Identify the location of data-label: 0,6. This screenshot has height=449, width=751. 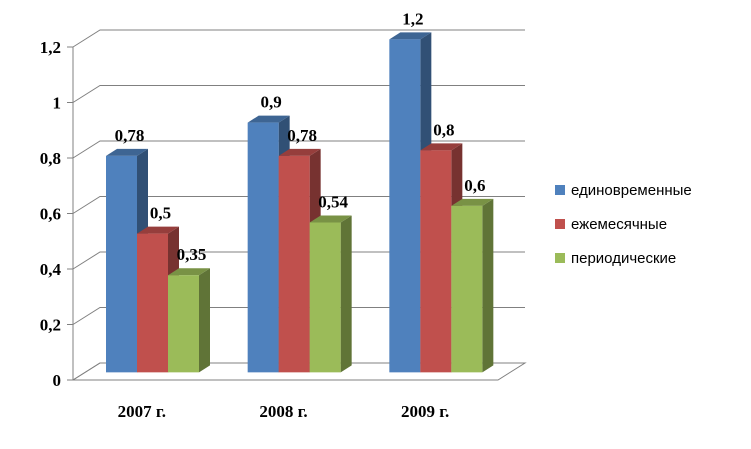
(474, 185).